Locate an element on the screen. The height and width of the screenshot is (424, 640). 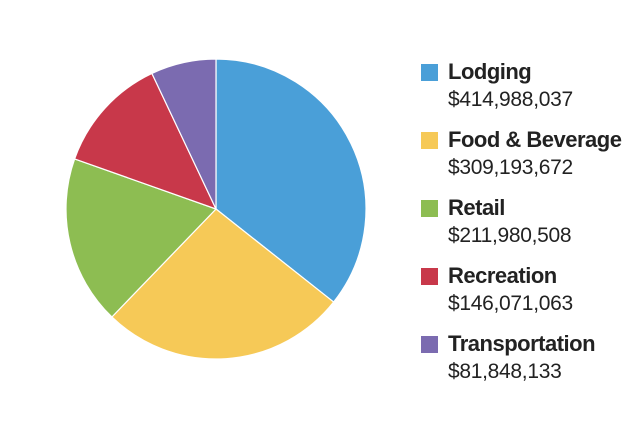
pie-slice-transportation is located at coordinates (184, 134).